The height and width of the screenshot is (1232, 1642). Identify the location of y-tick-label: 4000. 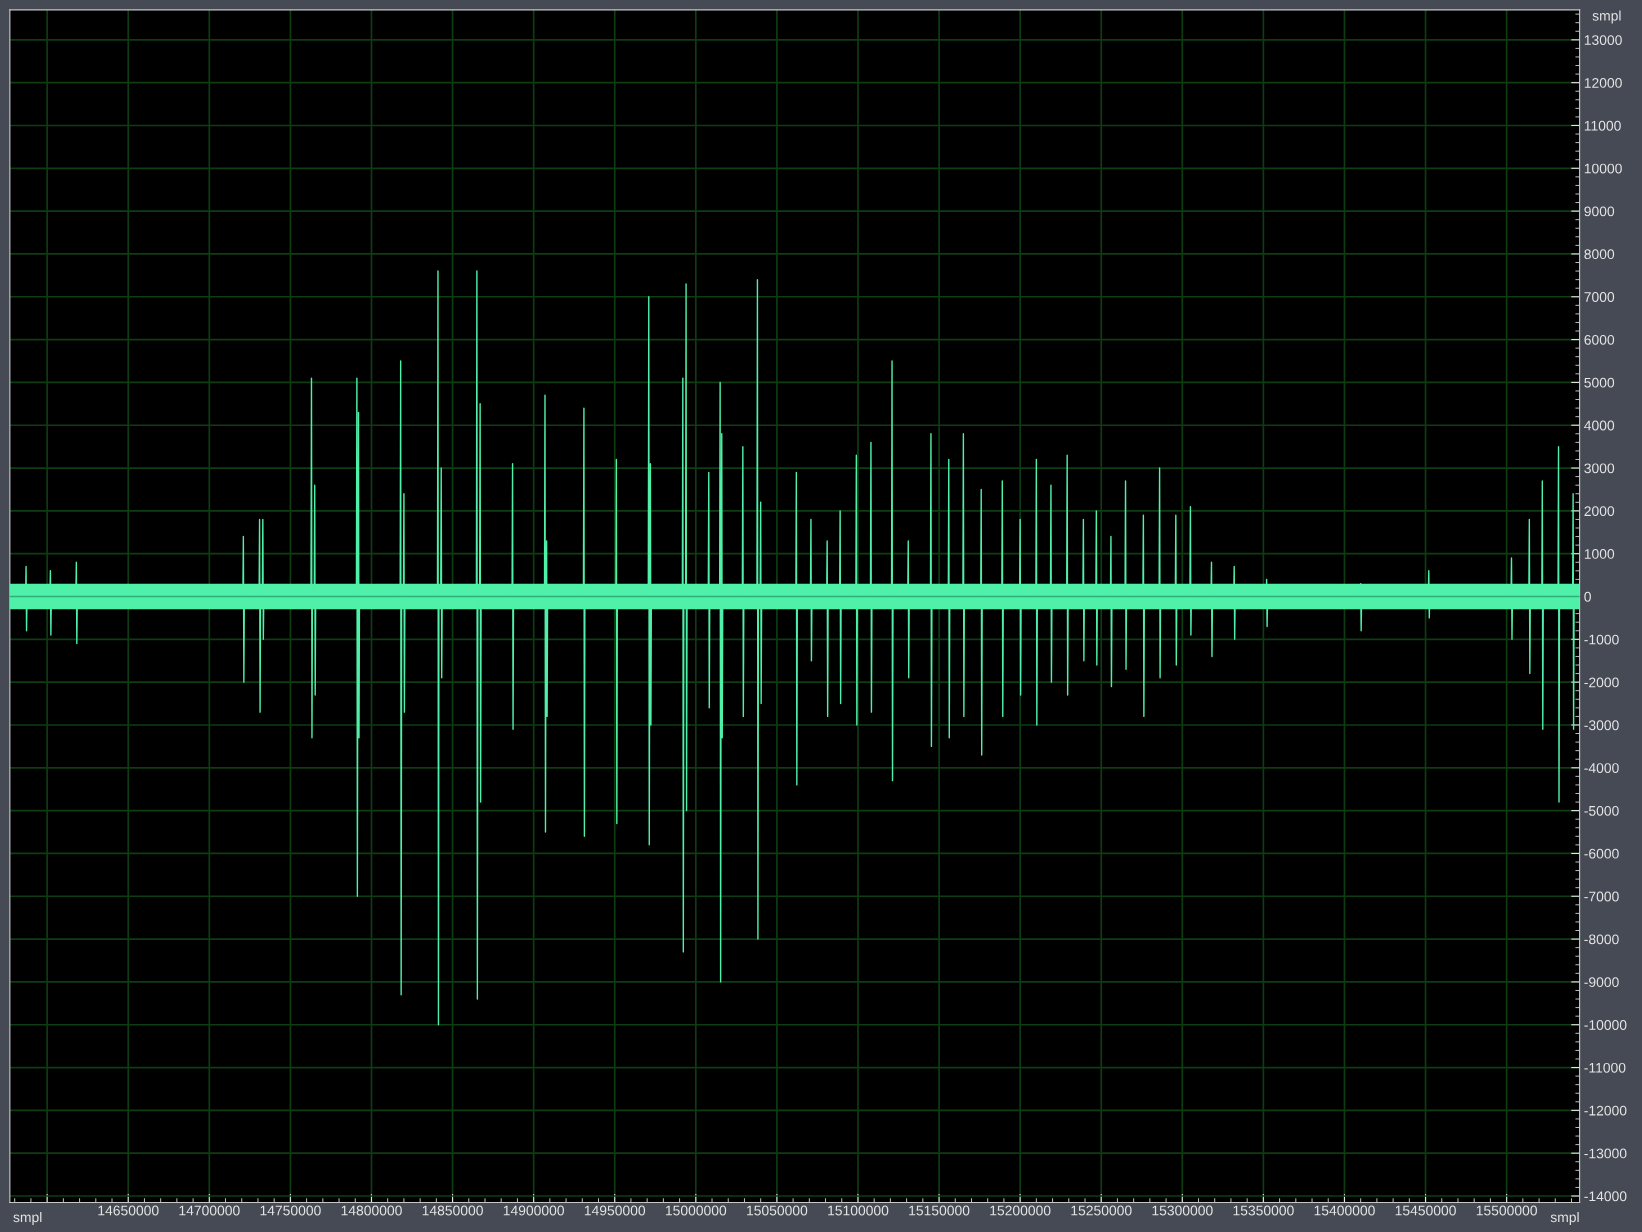
(1599, 425).